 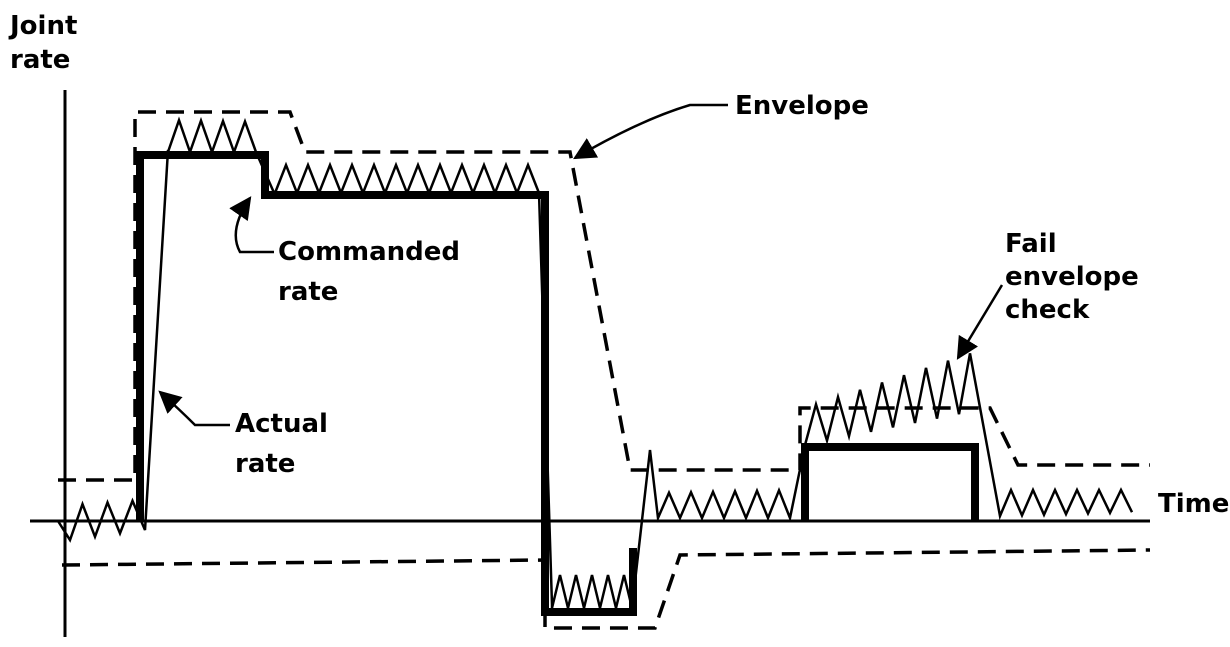 What do you see at coordinates (980, 322) in the screenshot?
I see `fail-arrow` at bounding box center [980, 322].